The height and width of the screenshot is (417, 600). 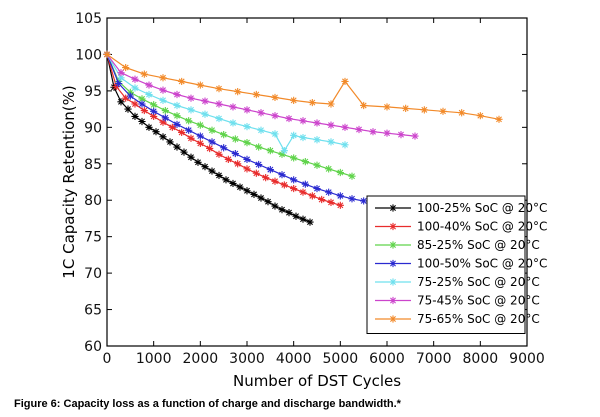 I want to click on x-tick-label: 5000, so click(x=341, y=359).